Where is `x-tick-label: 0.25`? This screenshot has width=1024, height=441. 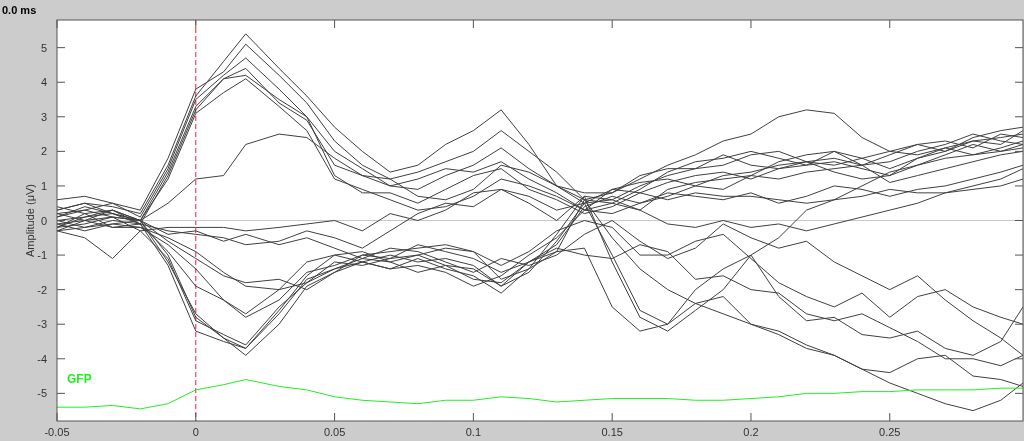 x-tick-label: 0.25 is located at coordinates (890, 432).